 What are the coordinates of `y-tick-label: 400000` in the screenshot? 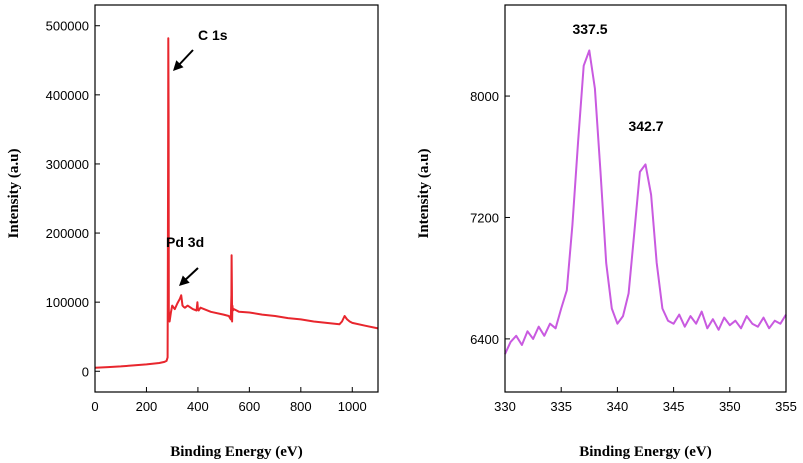 It's located at (67, 95).